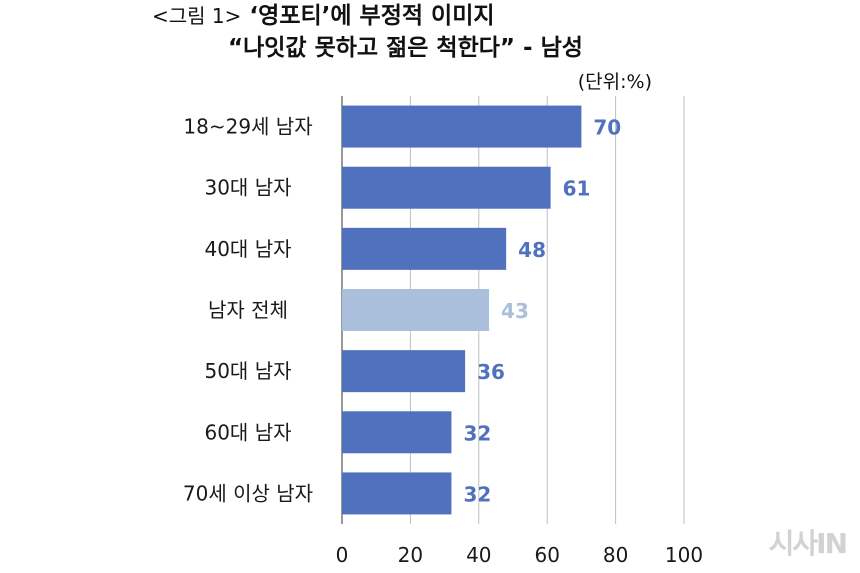 This screenshot has height=573, width=860. Describe the element at coordinates (607, 128) in the screenshot. I see `value-label: 70` at that location.